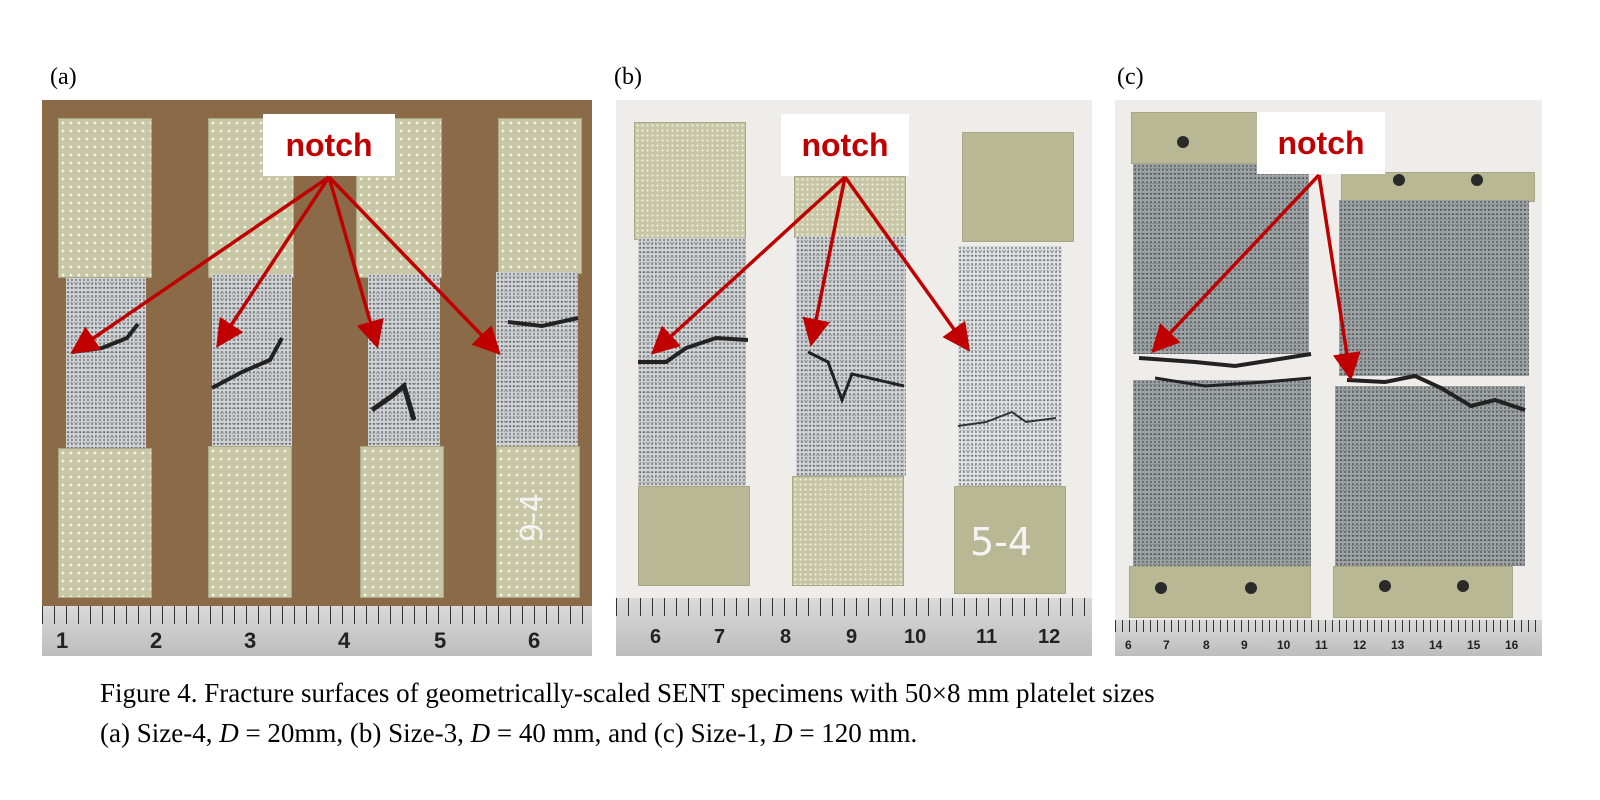 This screenshot has height=800, width=1600. I want to click on crack-lines-a, so click(325, 368).